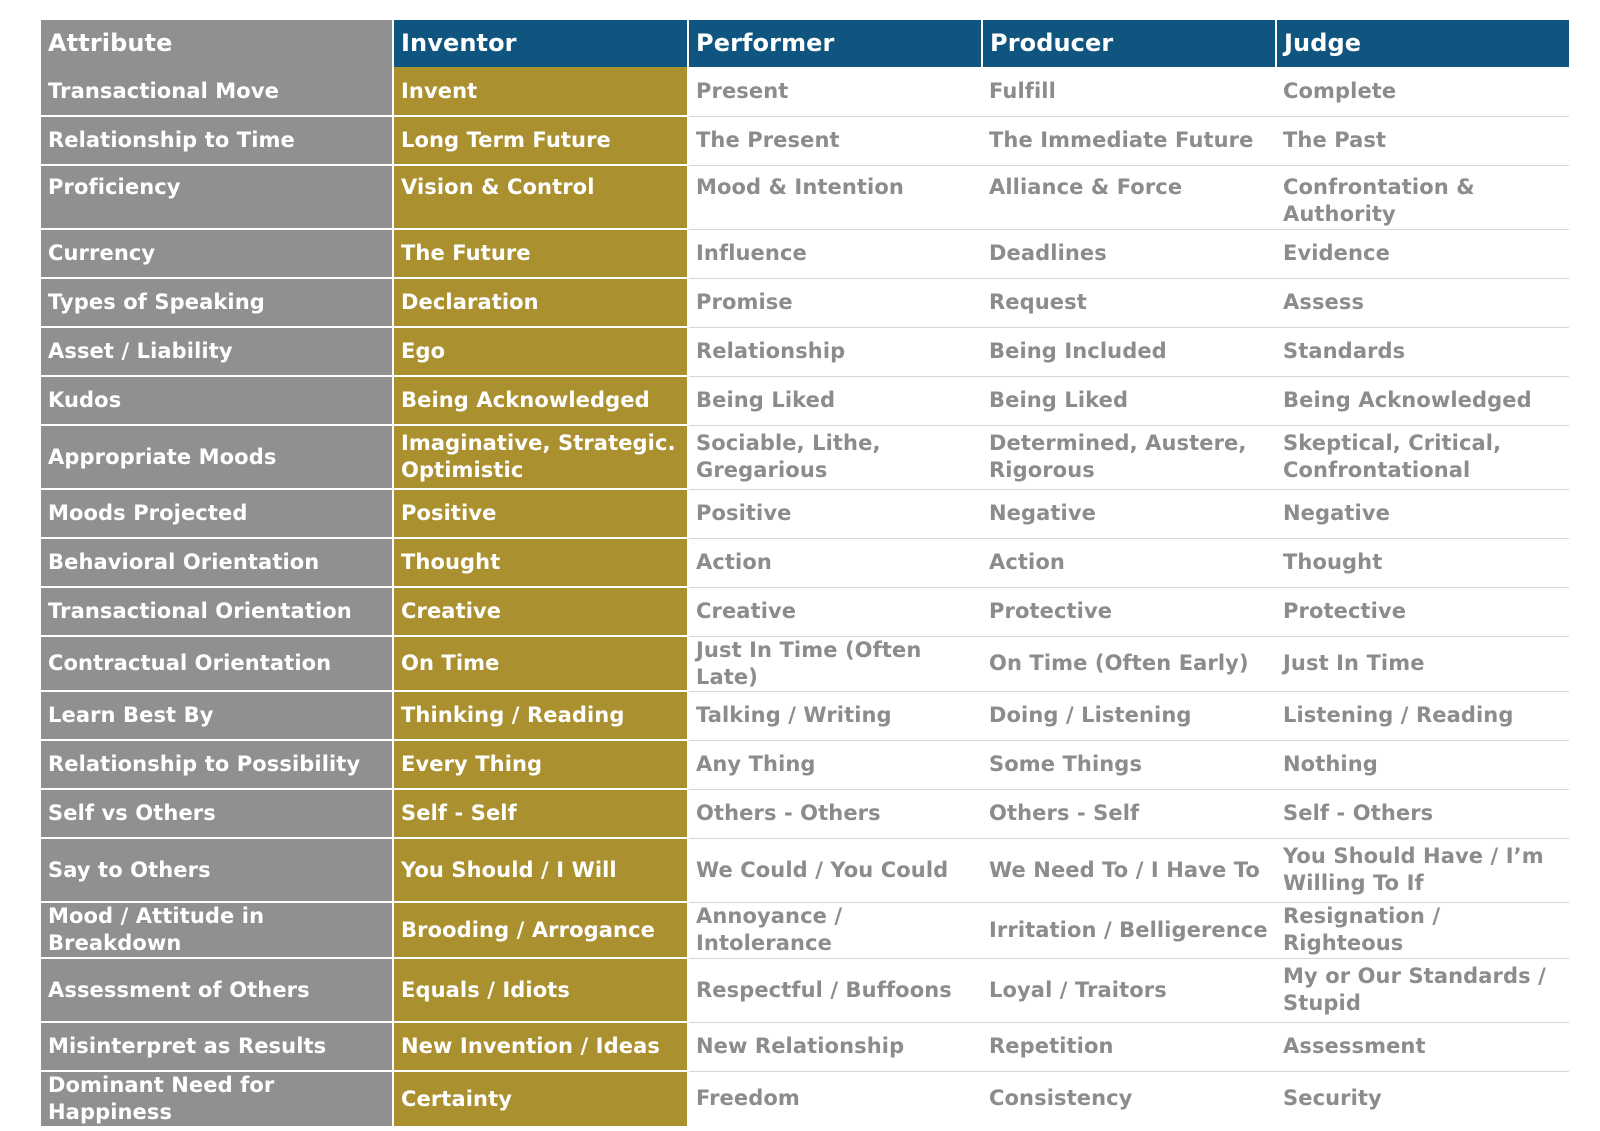  Describe the element at coordinates (541, 197) in the screenshot. I see `inventor-cell: Vision & Control` at that location.